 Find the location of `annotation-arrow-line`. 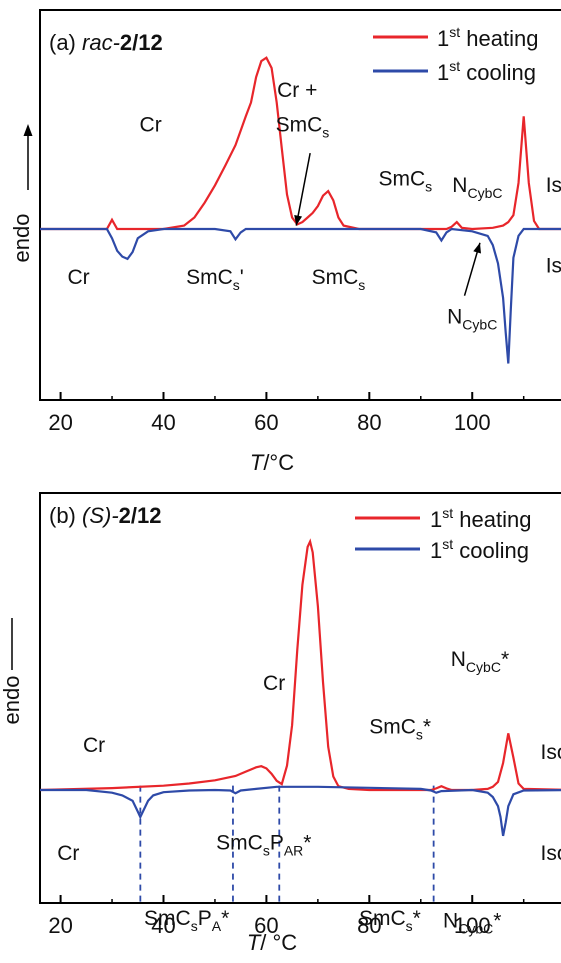

annotation-arrow-line is located at coordinates (303, 189).